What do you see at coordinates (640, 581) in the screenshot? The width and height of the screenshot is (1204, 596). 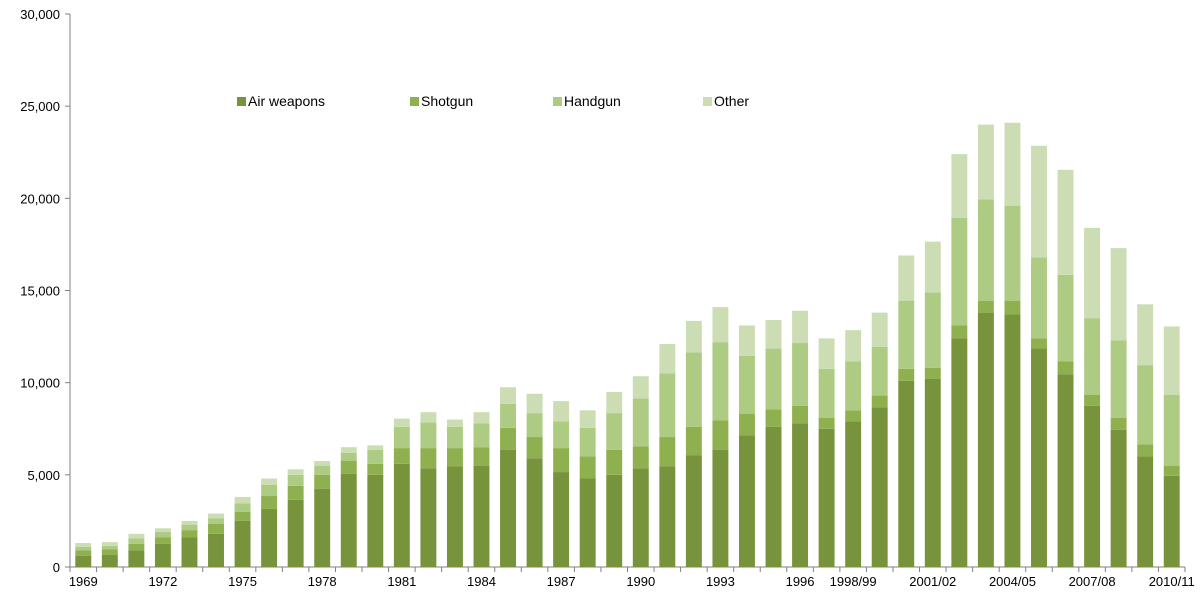 I see `x-tick-label: 1990` at bounding box center [640, 581].